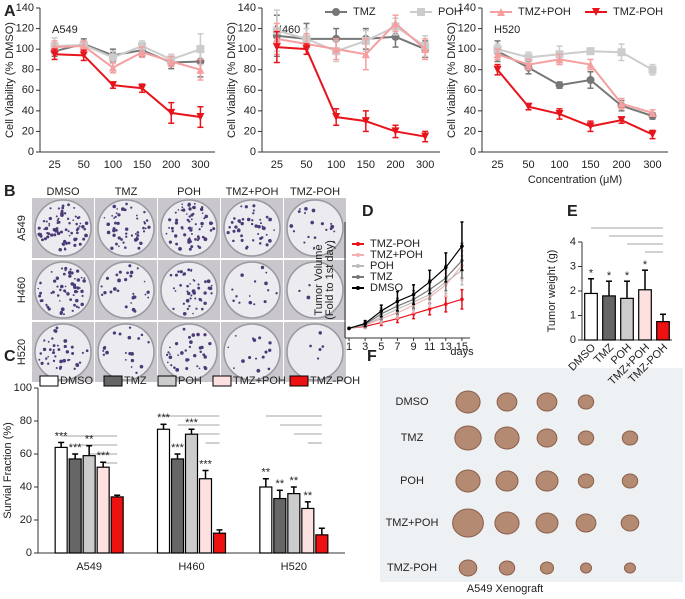 Image resolution: width=685 pixels, height=599 pixels. I want to click on y-tick-label: 140, so click(25, 8).